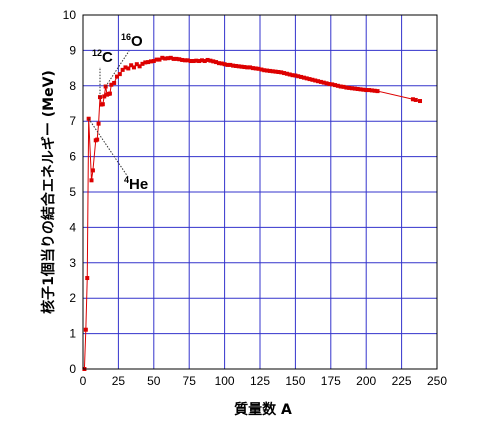 The height and width of the screenshot is (428, 501). I want to click on y-tick-label: 3, so click(72, 263).